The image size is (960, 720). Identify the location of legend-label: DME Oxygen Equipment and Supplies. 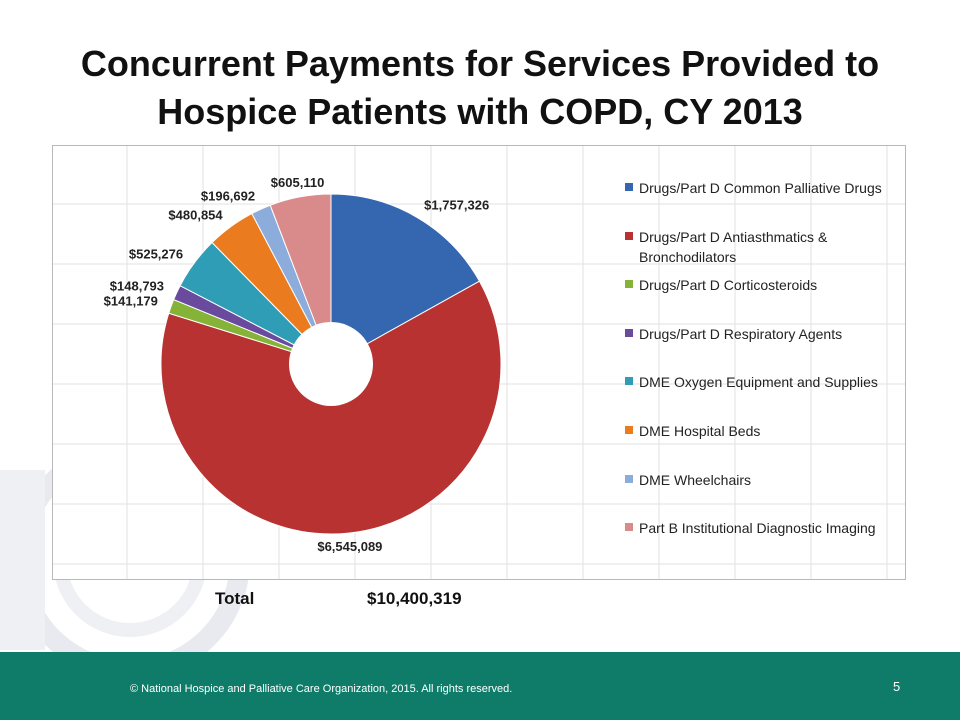
(758, 382).